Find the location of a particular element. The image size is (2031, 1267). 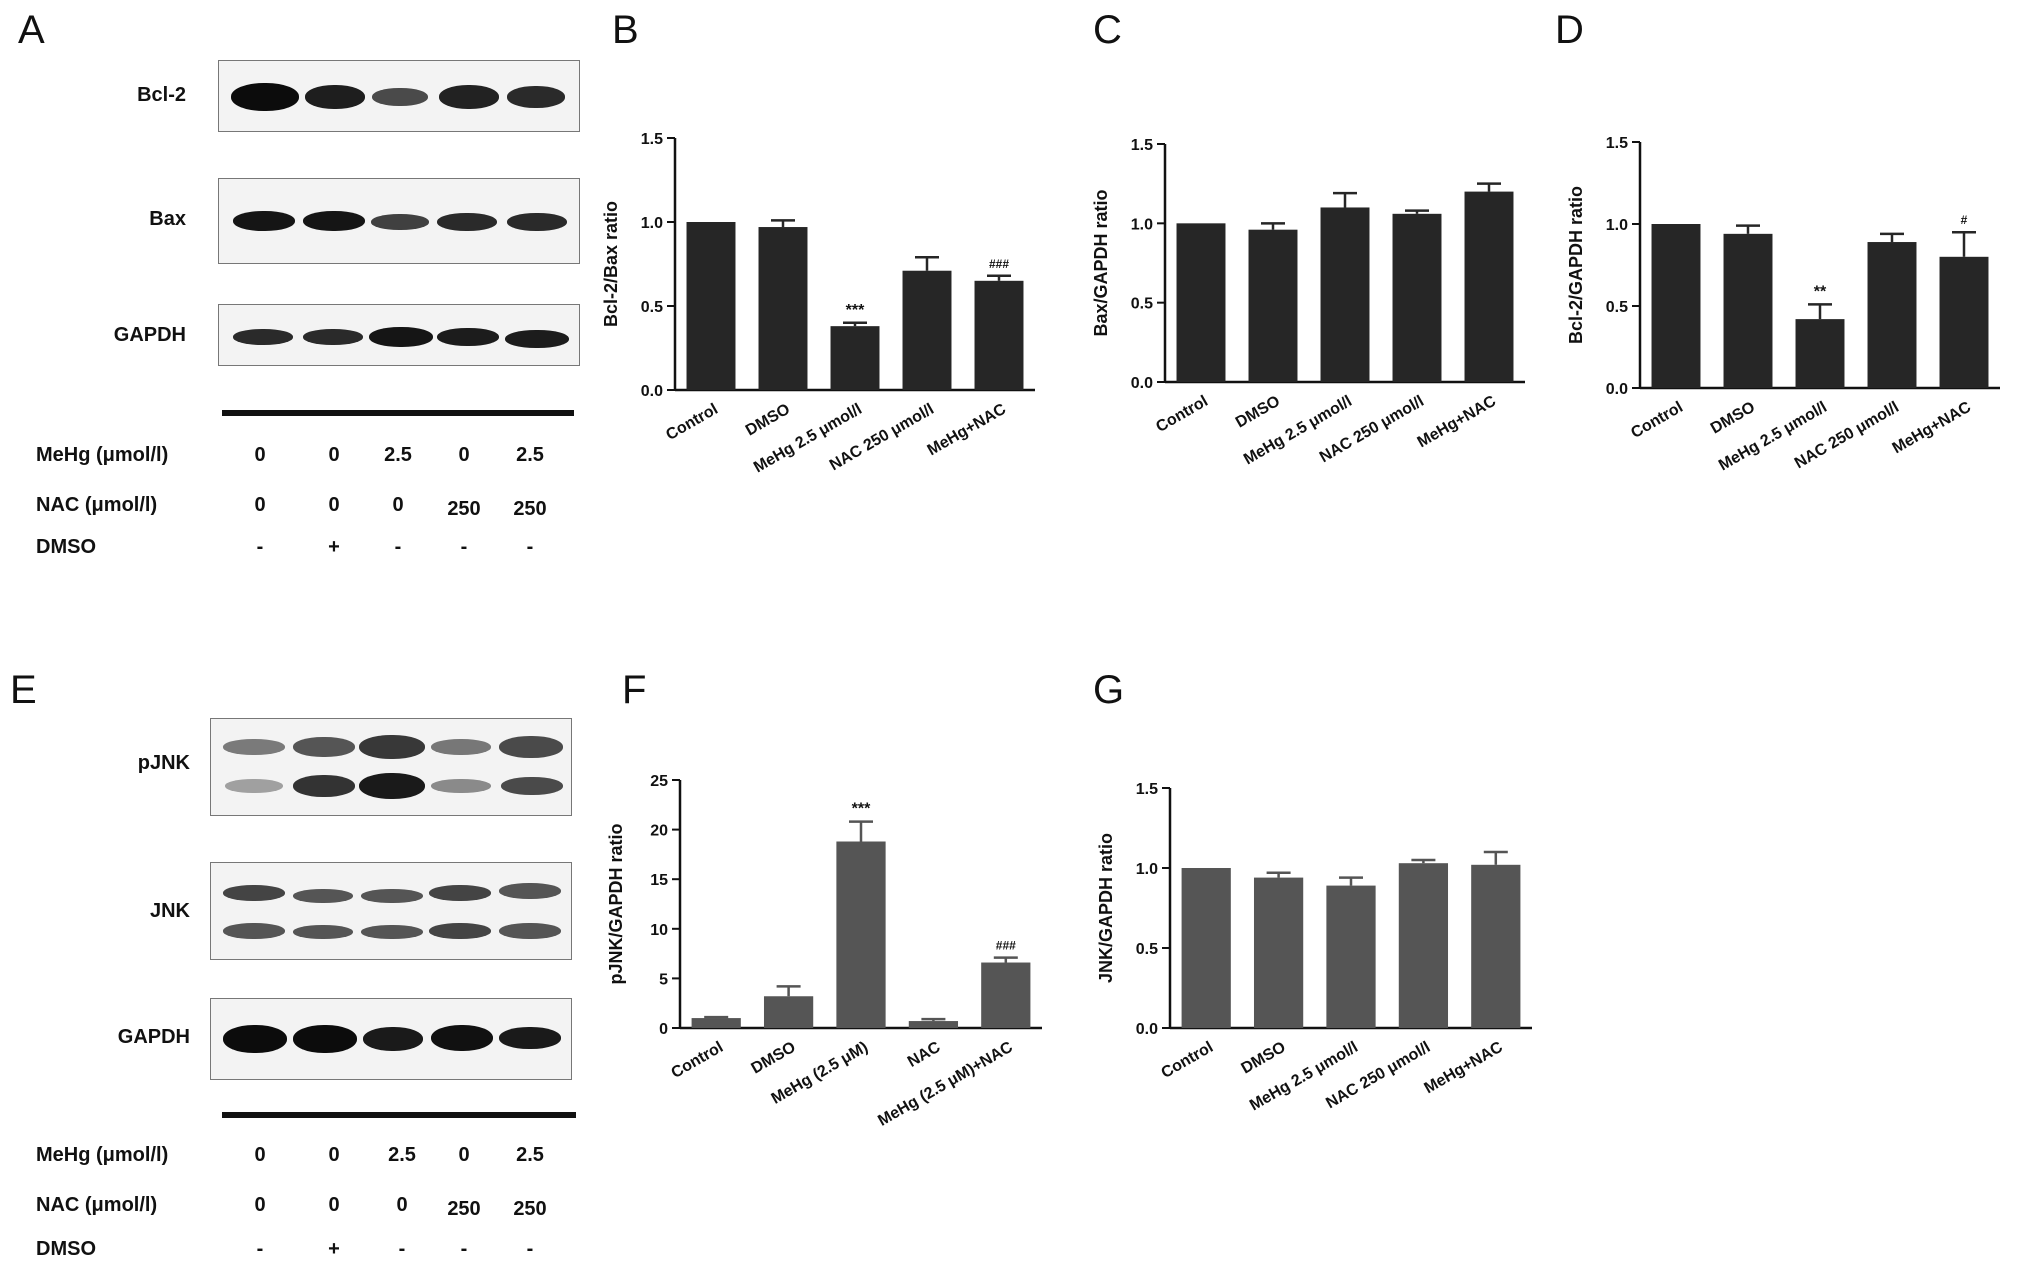

y-tick-label: 15 is located at coordinates (659, 880).